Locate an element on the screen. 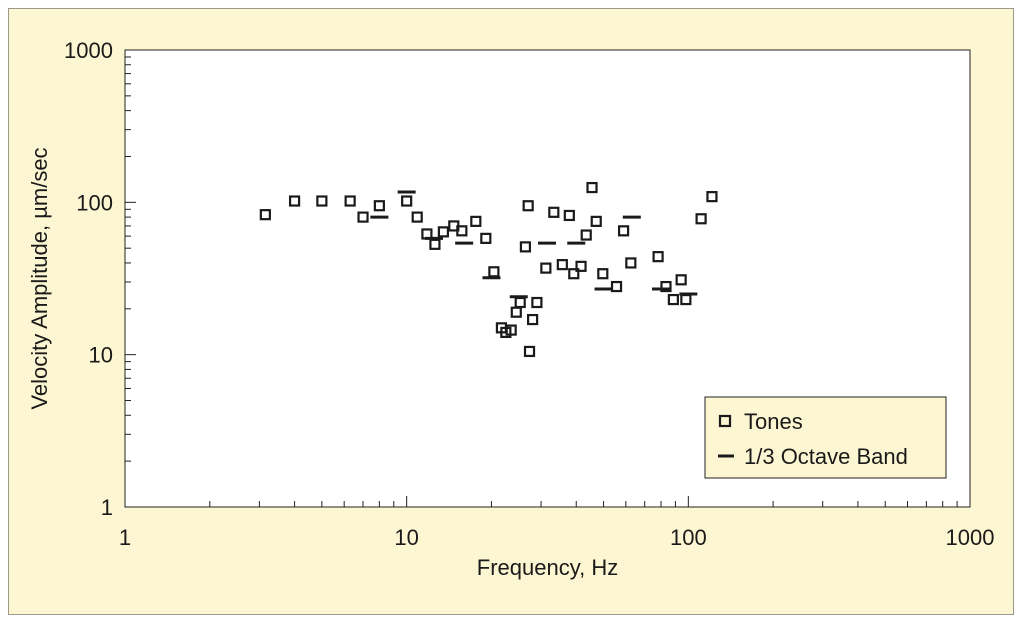 This screenshot has height=627, width=1024. legend-square-marker is located at coordinates (725, 421).